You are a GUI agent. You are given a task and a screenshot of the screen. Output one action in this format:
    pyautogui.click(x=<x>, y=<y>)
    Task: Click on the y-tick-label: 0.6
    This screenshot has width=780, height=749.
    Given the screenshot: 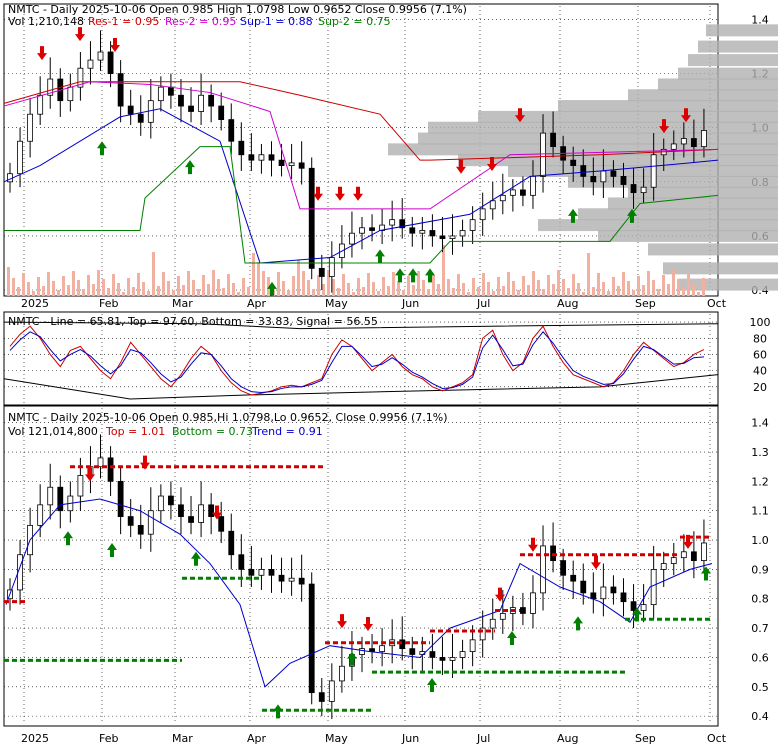 What is the action you would take?
    pyautogui.click(x=760, y=657)
    